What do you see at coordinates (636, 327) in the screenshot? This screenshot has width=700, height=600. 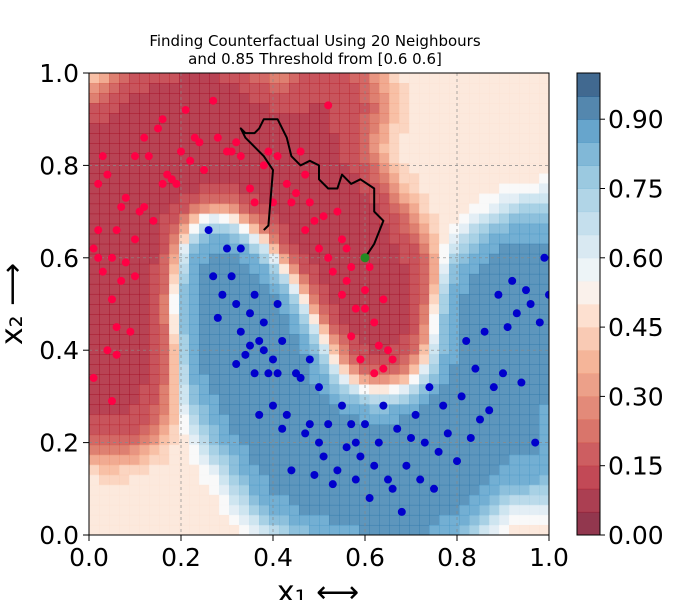 I see `colorbar-tick-label: 0.45` at bounding box center [636, 327].